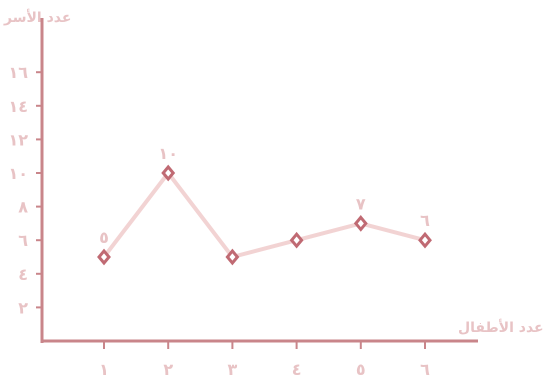 This screenshot has width=544, height=385. Describe the element at coordinates (18, 139) in the screenshot. I see `y-tick-label: ١٢` at that location.